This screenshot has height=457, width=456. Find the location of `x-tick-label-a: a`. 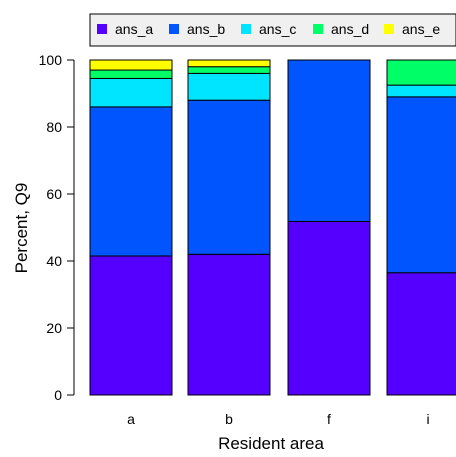

x-tick-label-a: a is located at coordinates (131, 419).